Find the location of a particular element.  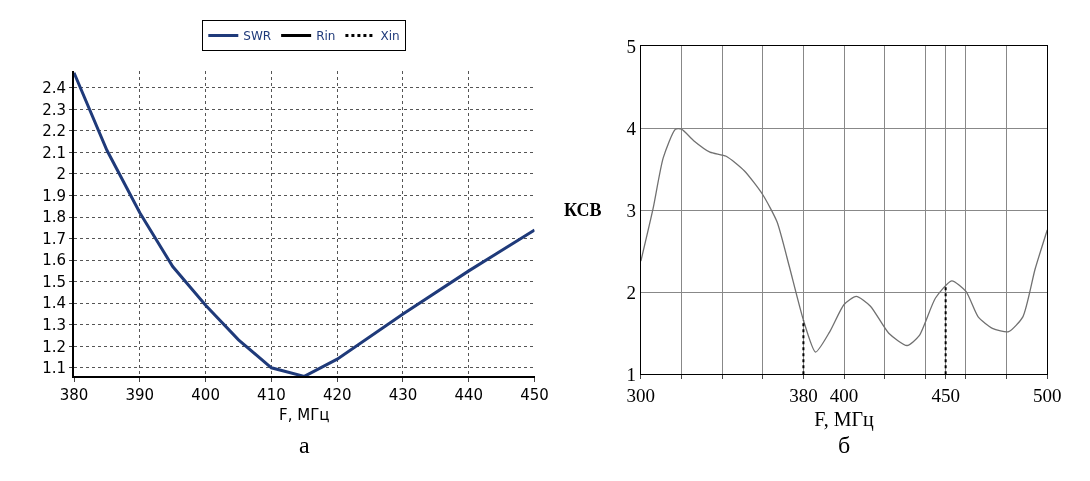

x-tick-label: 410 is located at coordinates (271, 395).